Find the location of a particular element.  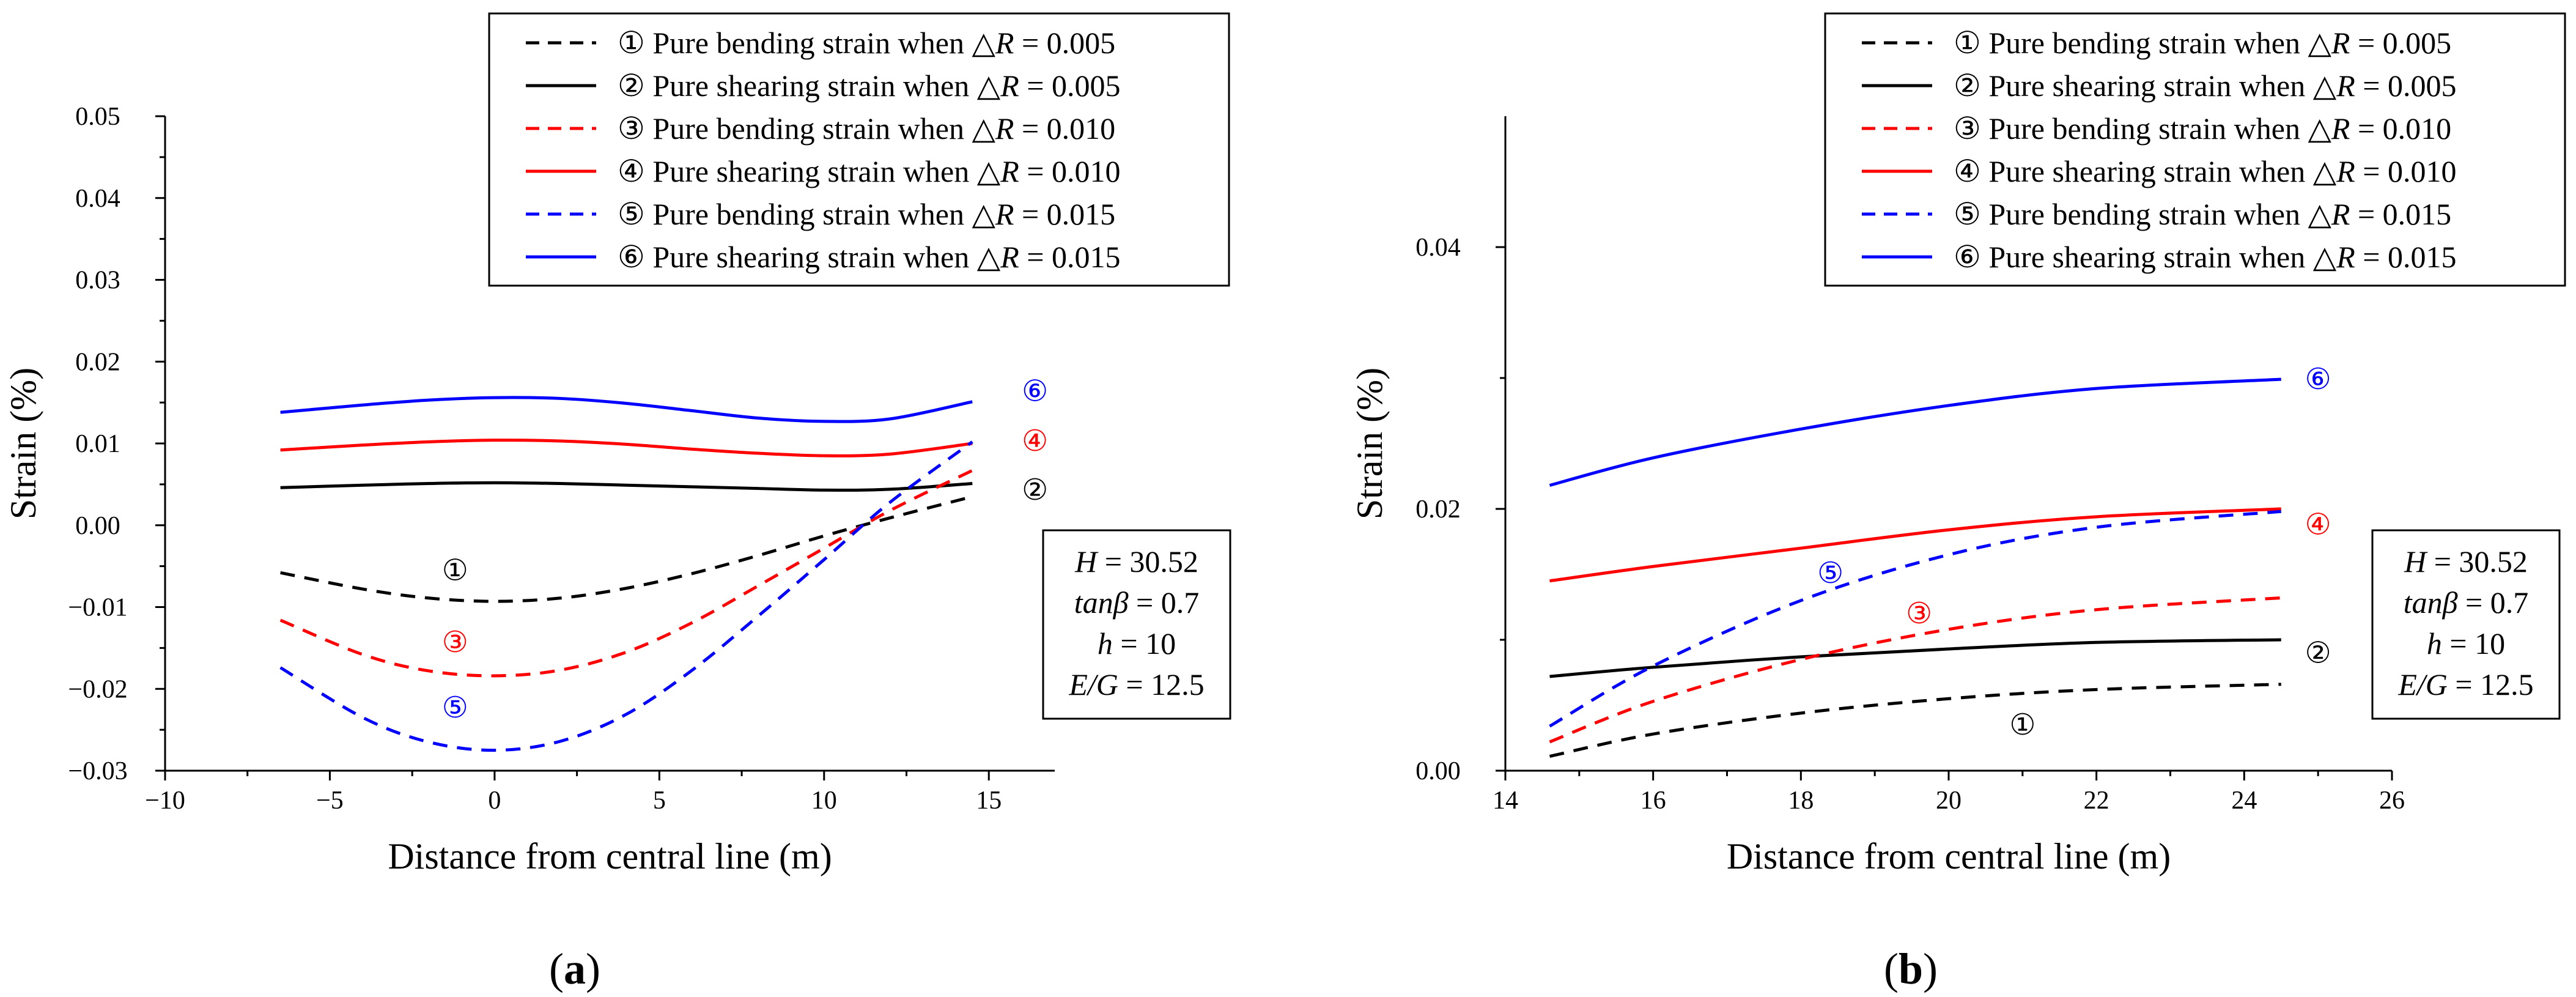

x-axis-title: Distance from central line (m) is located at coordinates (1949, 857).